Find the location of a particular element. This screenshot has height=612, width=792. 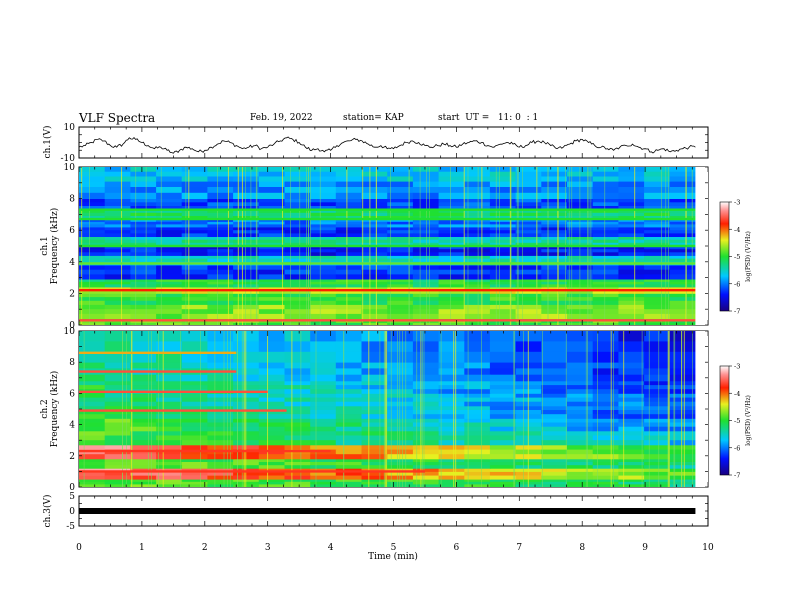

ch1-spec-y-tick-label: 4 is located at coordinates (72, 263).